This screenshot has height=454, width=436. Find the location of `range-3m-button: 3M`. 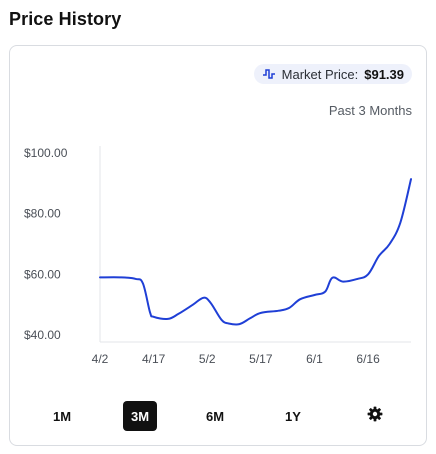

range-3m-button: 3M is located at coordinates (140, 416).